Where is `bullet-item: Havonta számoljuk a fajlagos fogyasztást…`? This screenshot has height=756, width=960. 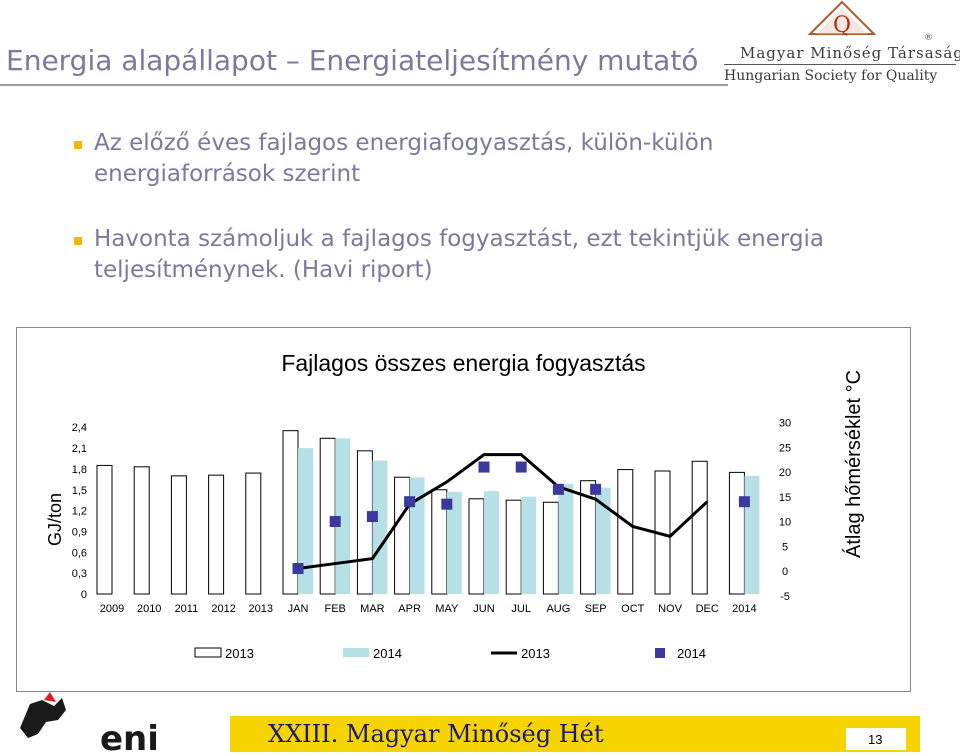
bullet-item: Havonta számoljuk a fajlagos fogyasztást… is located at coordinates (474, 255).